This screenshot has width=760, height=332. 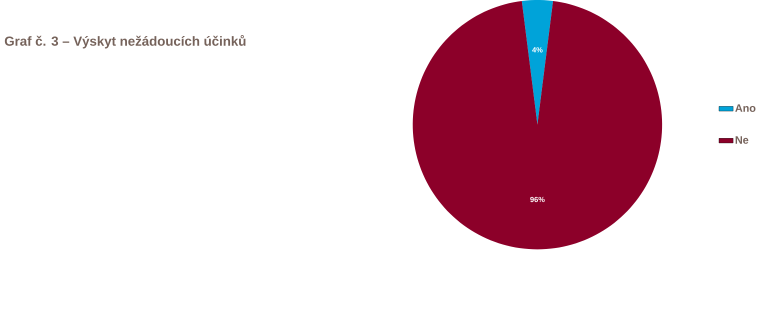 What do you see at coordinates (125, 42) in the screenshot?
I see `text: Graf č. 3 – Výskyt nežádoucích účinků` at bounding box center [125, 42].